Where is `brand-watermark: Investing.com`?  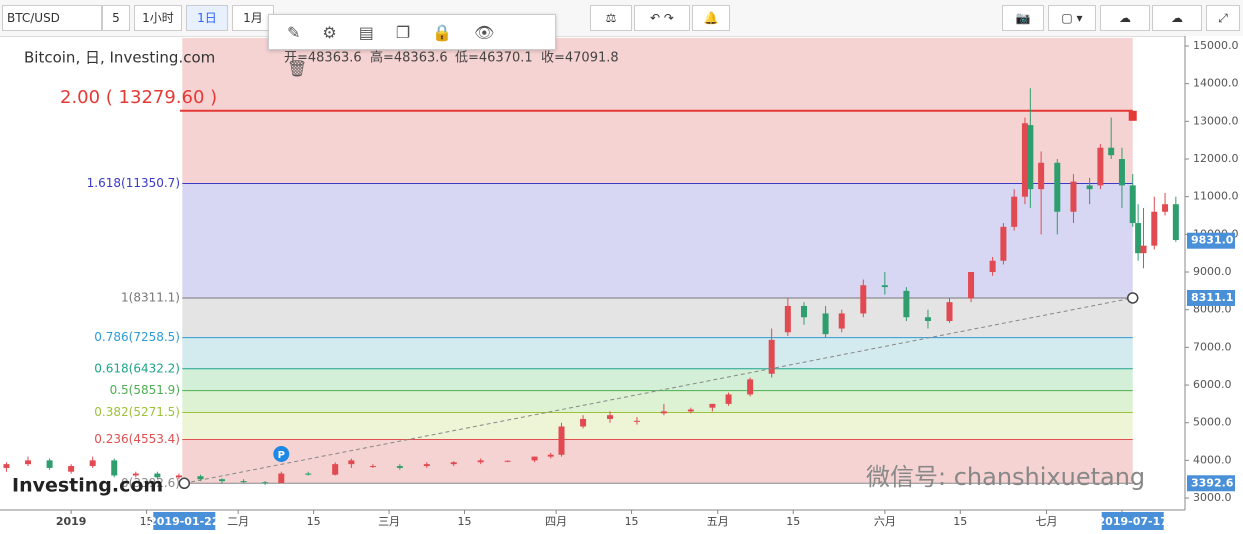
brand-watermark: Investing.com is located at coordinates (87, 486).